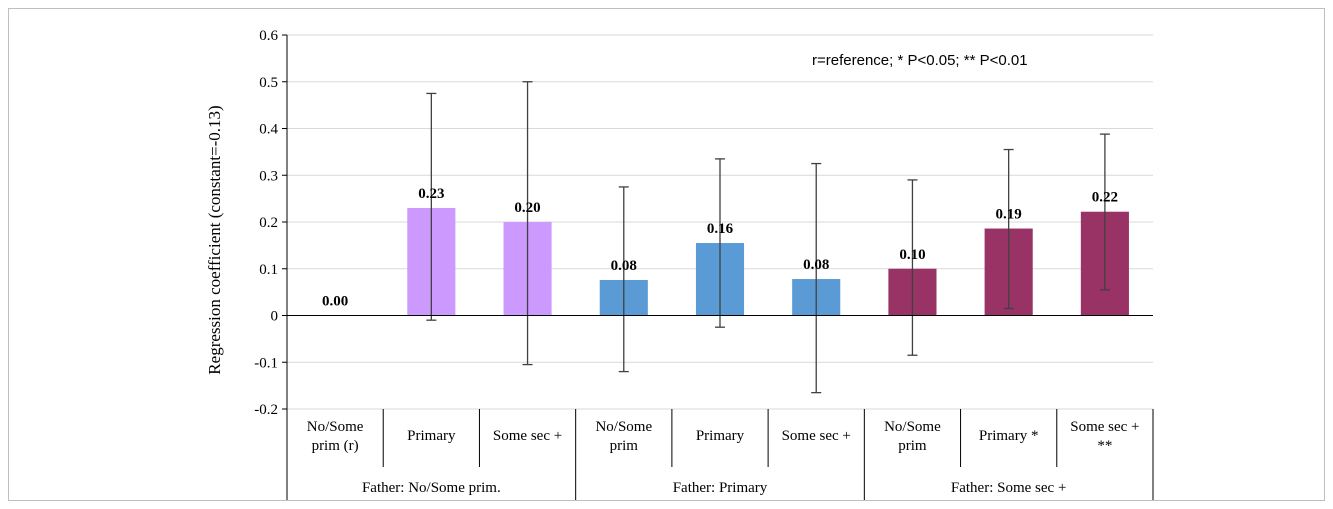  Describe the element at coordinates (1009, 436) in the screenshot. I see `category-label: Primary *` at that location.